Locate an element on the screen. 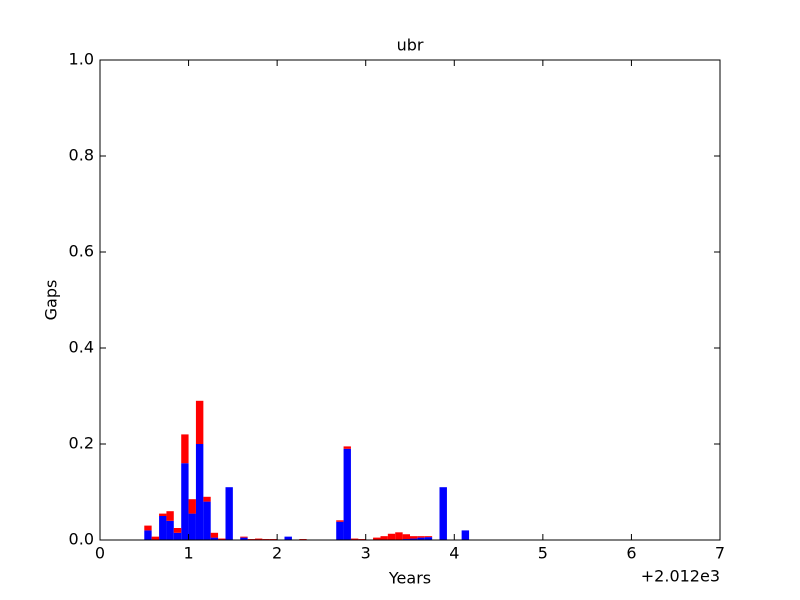 This screenshot has height=600, width=800. x-offset-label: +2.012e3 is located at coordinates (680, 576).